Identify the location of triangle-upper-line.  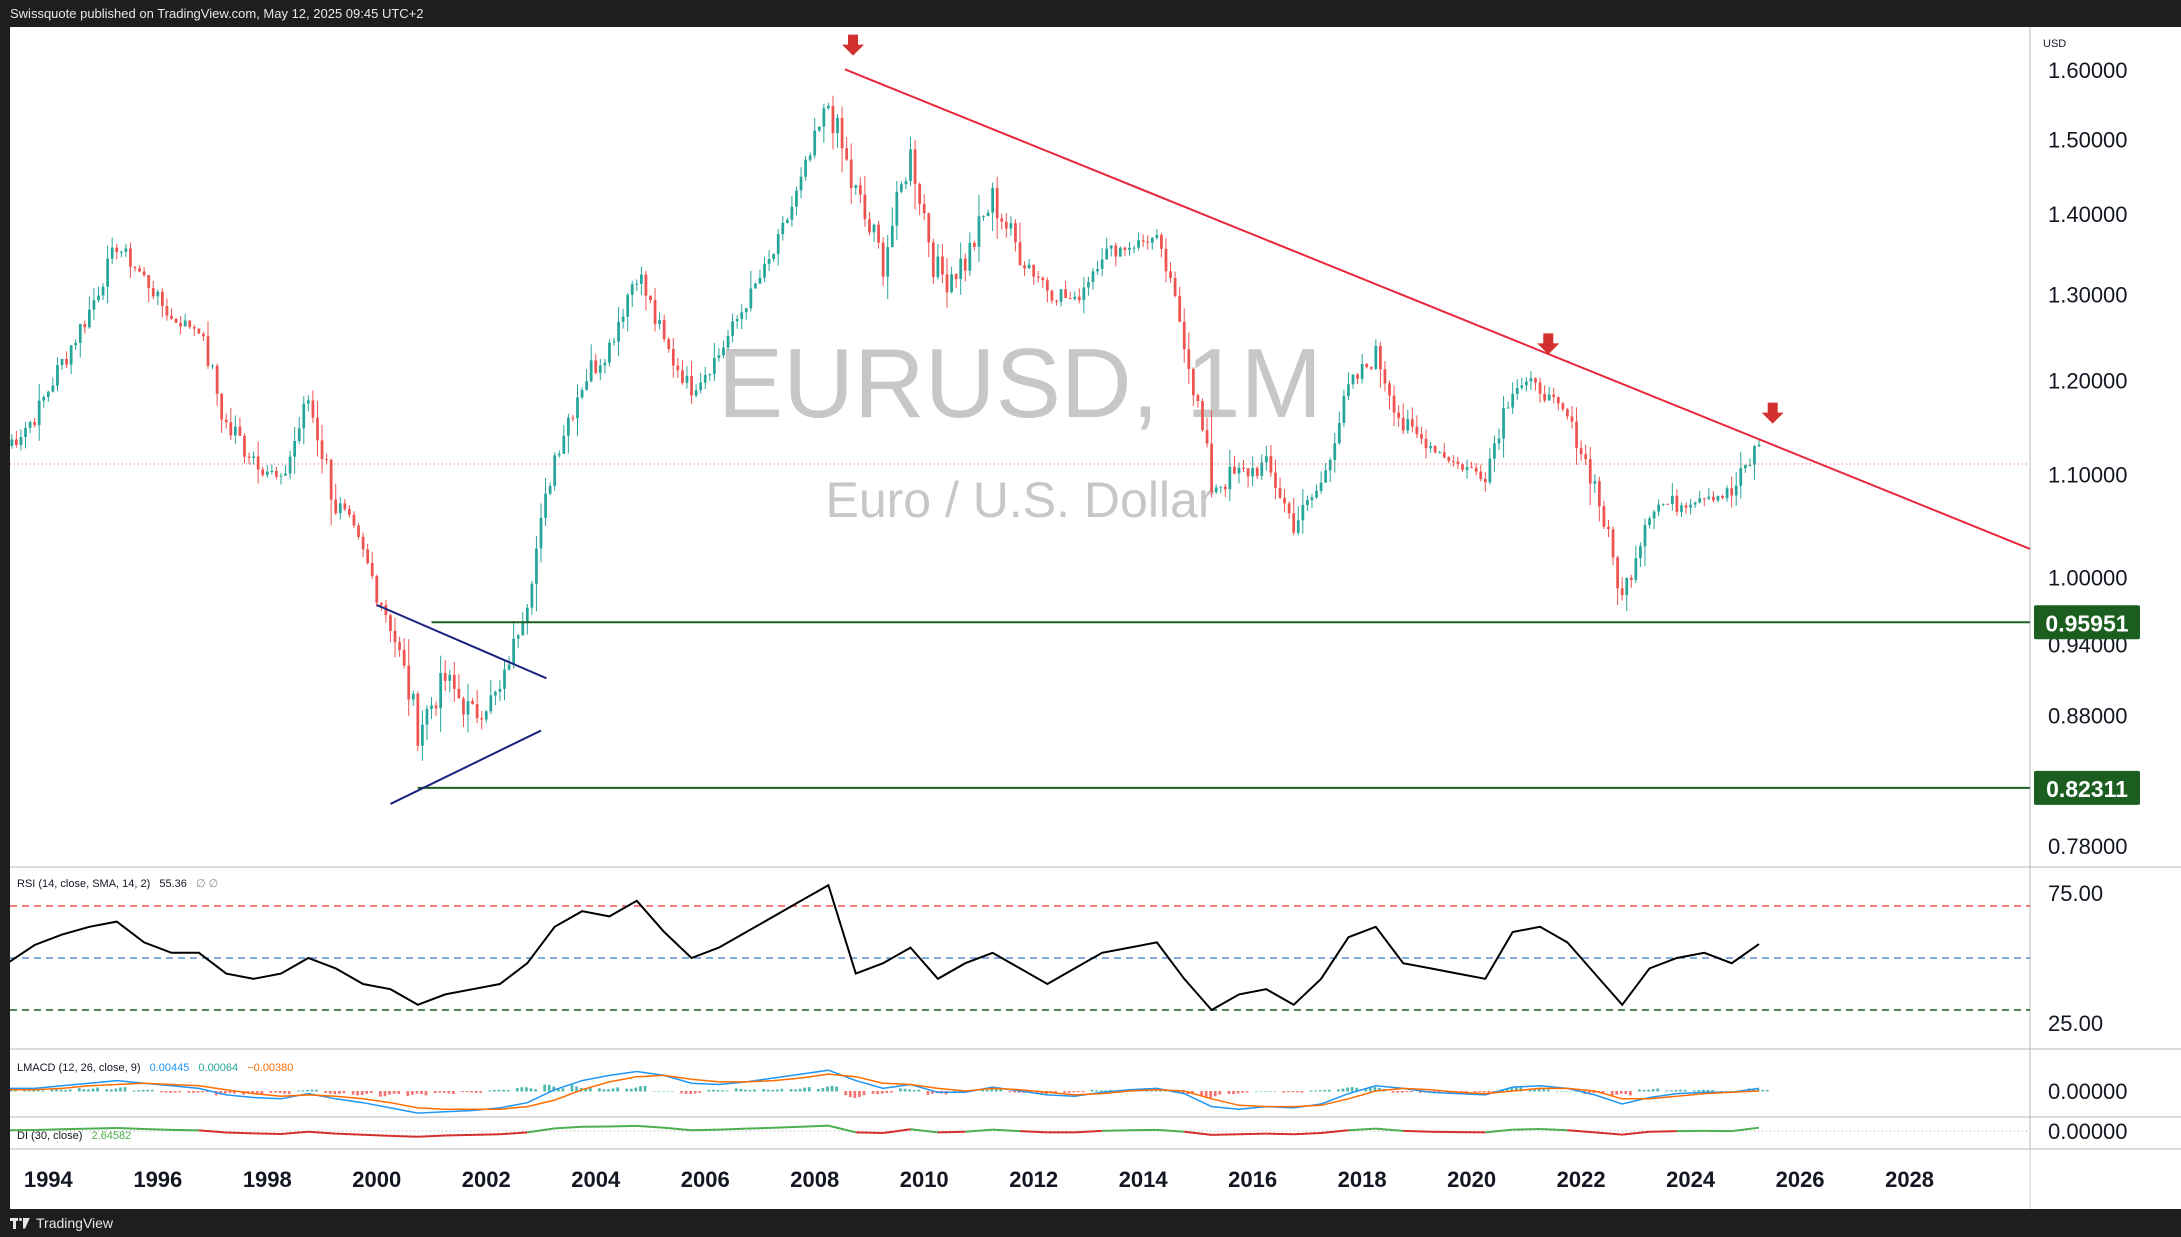
(461, 642).